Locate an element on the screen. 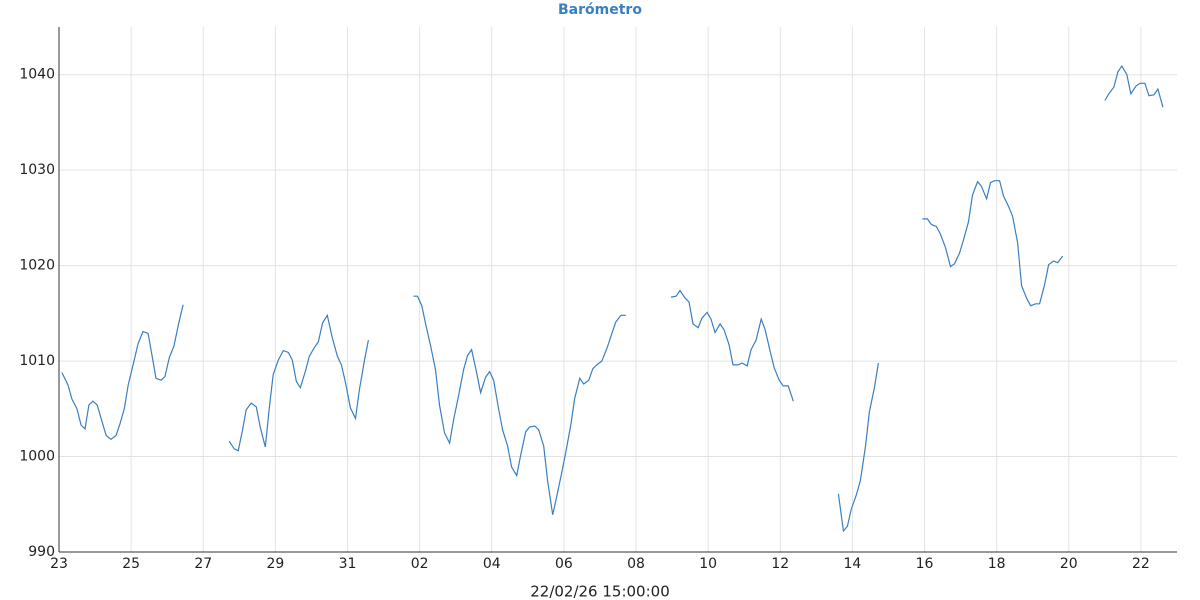  y-tick-label: 990 is located at coordinates (41, 552).